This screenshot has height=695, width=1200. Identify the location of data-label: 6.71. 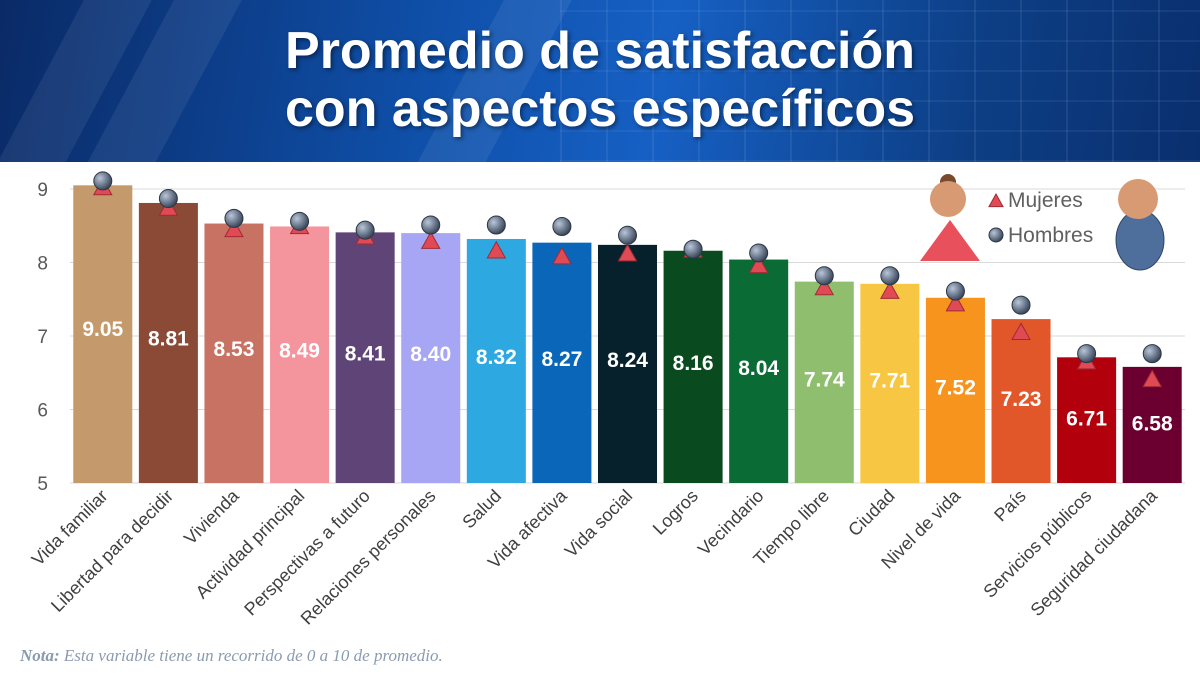
(1086, 419).